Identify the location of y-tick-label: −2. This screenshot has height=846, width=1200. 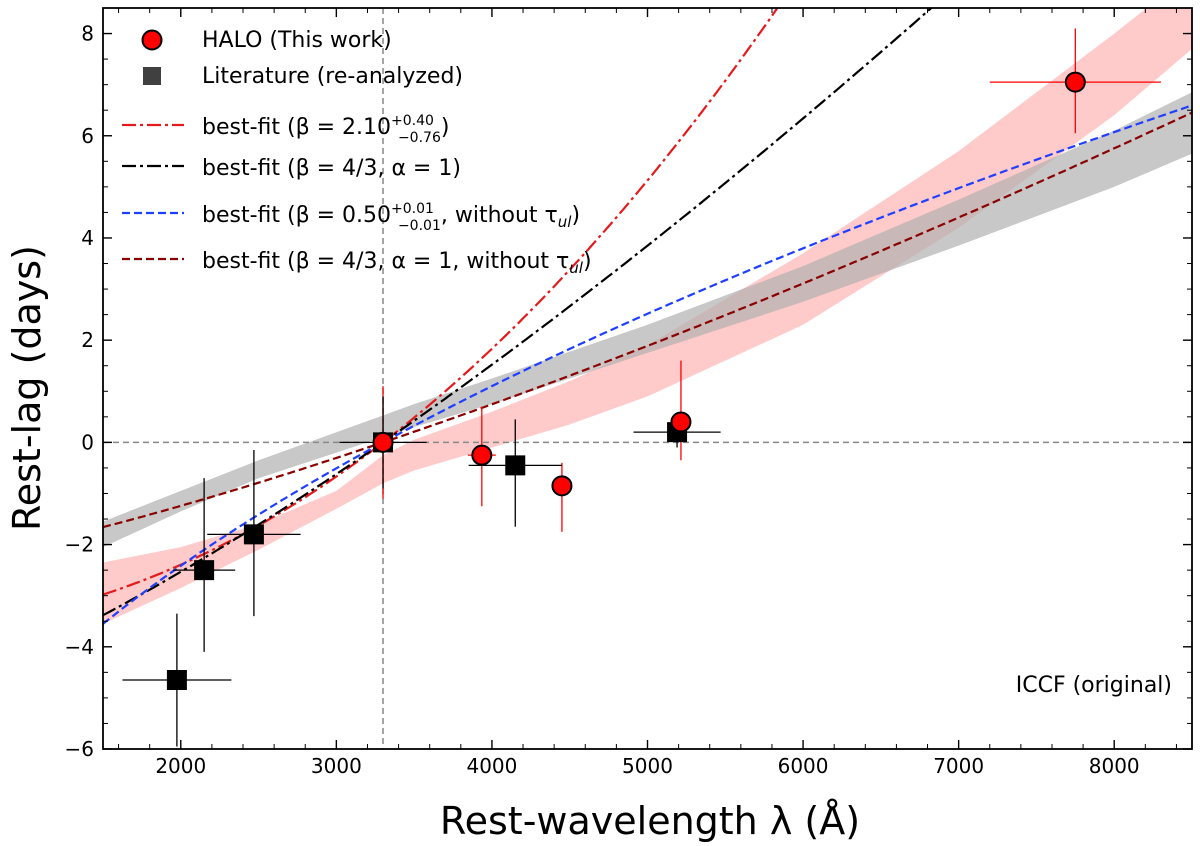
(79, 545).